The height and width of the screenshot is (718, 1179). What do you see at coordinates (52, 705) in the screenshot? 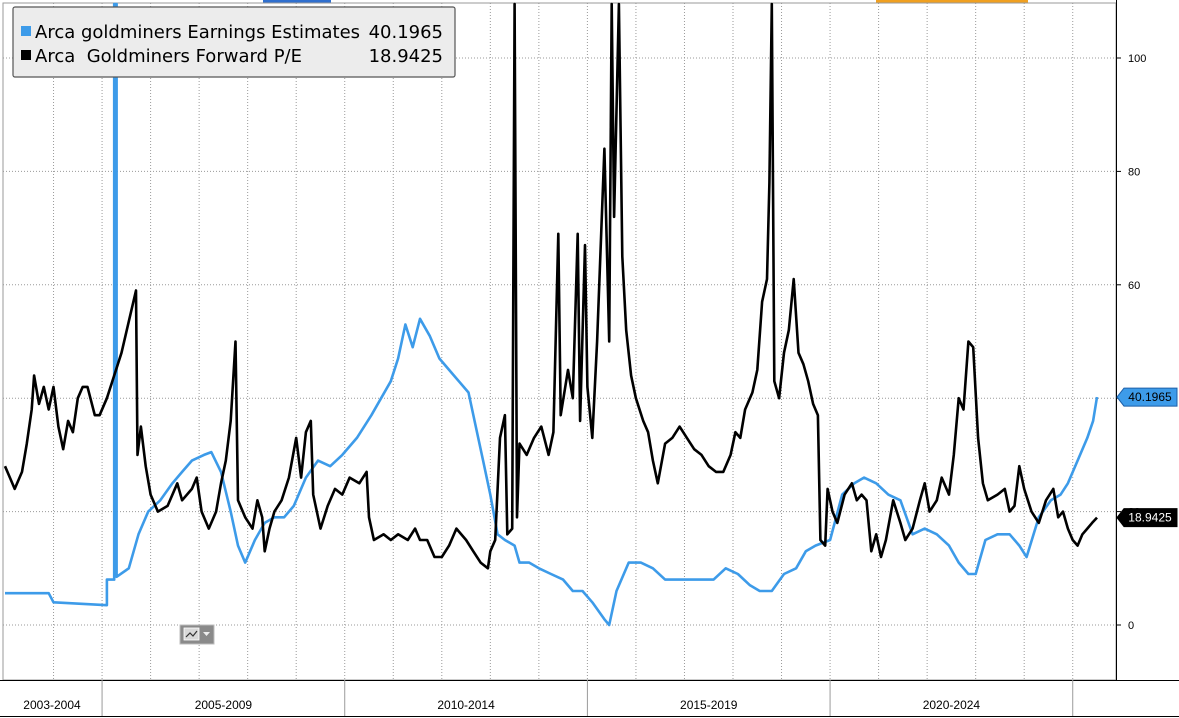
I see `x-tick-label: 2003-2004` at bounding box center [52, 705].